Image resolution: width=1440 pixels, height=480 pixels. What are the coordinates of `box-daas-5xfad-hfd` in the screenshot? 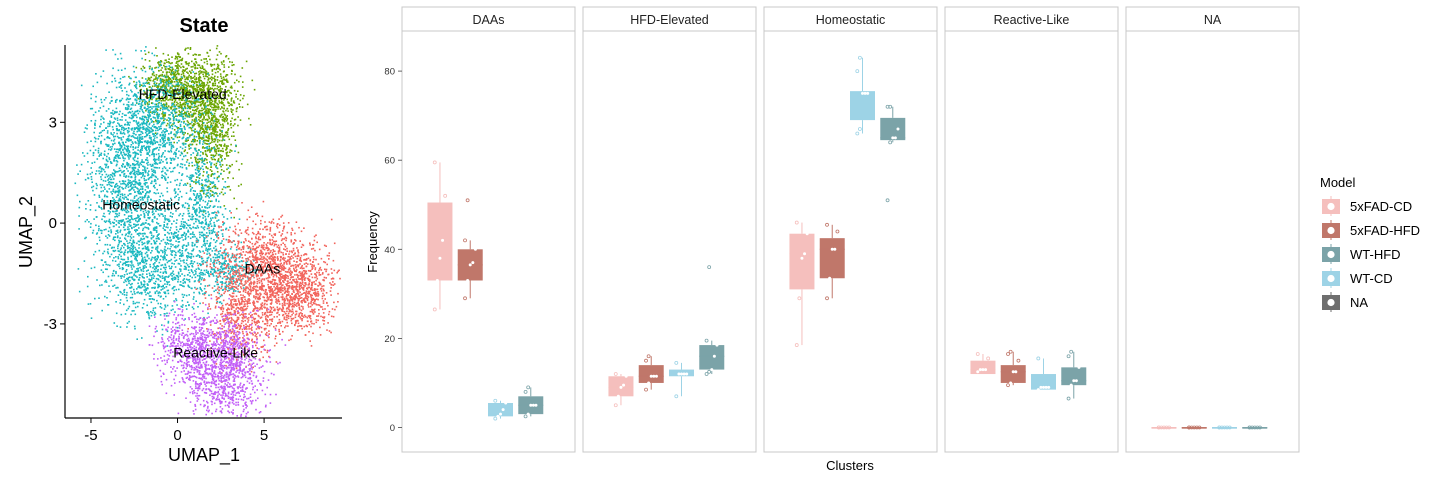 It's located at (470, 249).